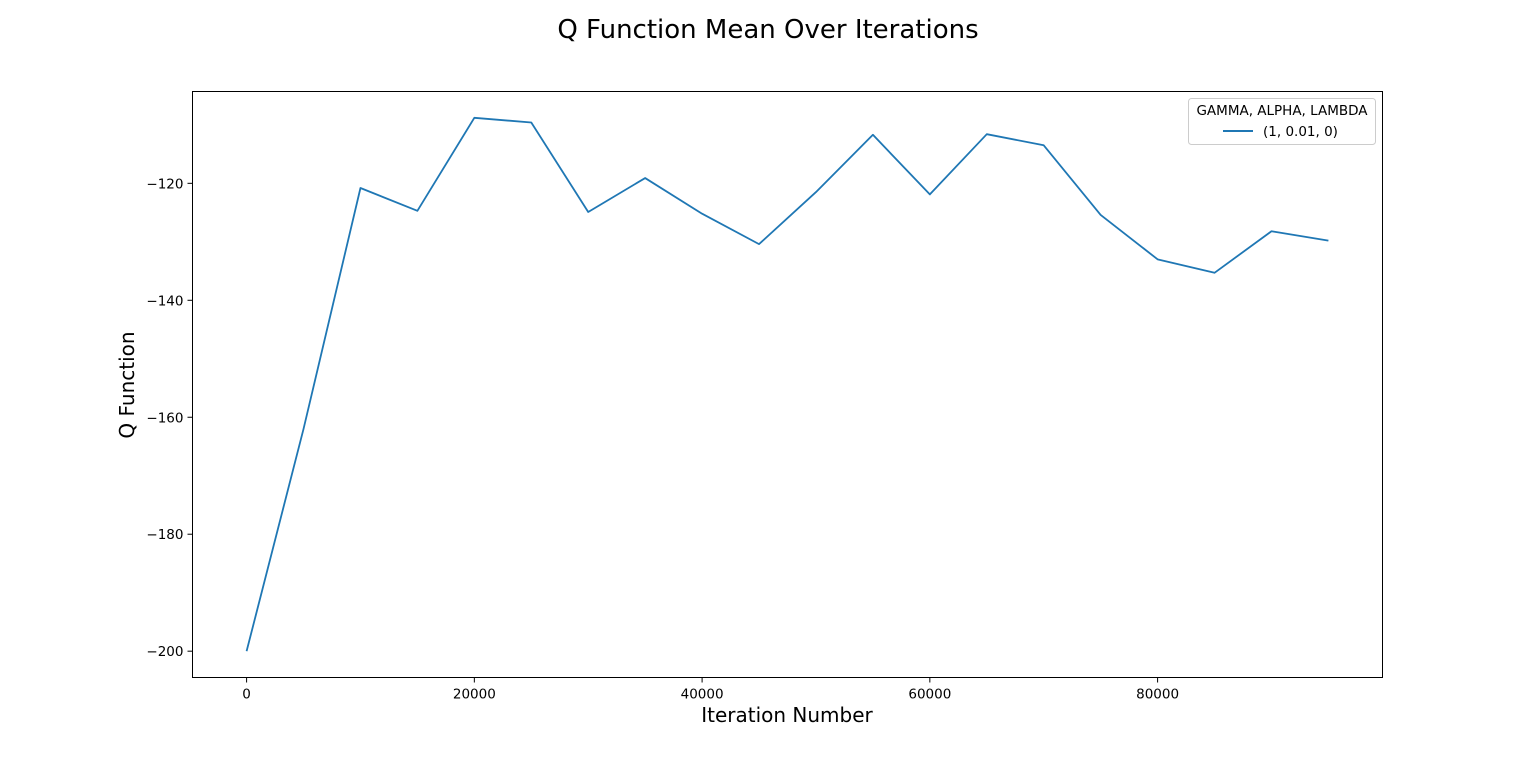  What do you see at coordinates (164, 652) in the screenshot?
I see `y-tick-label: −200` at bounding box center [164, 652].